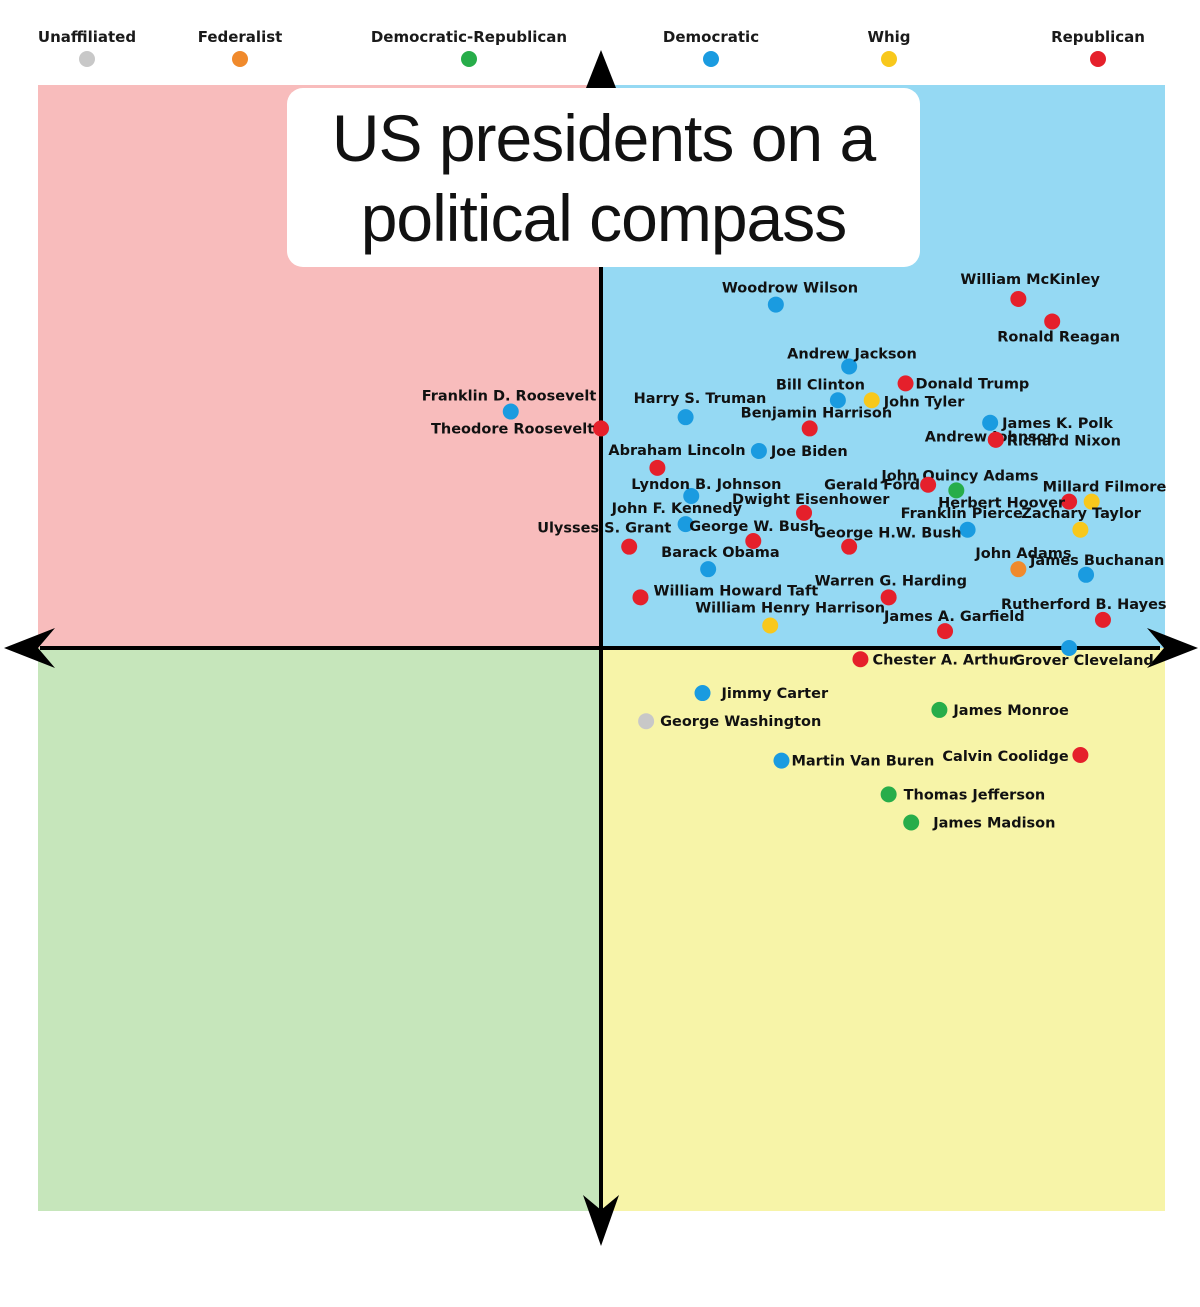 This screenshot has width=1200, height=1307. Describe the element at coordinates (973, 384) in the screenshot. I see `point-label: Donald Trump` at that location.